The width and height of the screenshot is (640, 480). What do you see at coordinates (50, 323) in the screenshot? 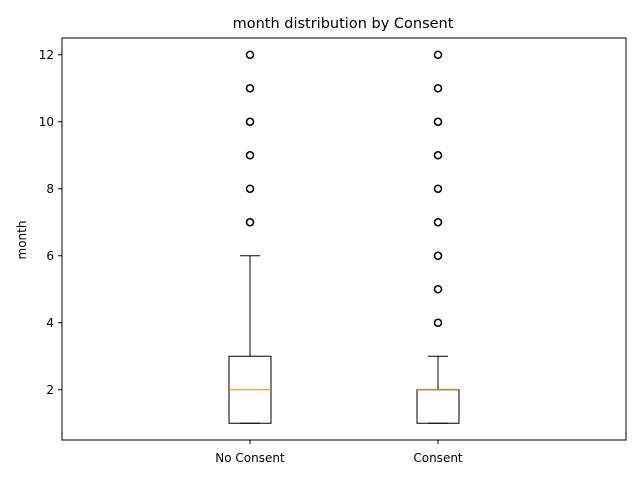
I see `y-tick-label: 4` at bounding box center [50, 323].